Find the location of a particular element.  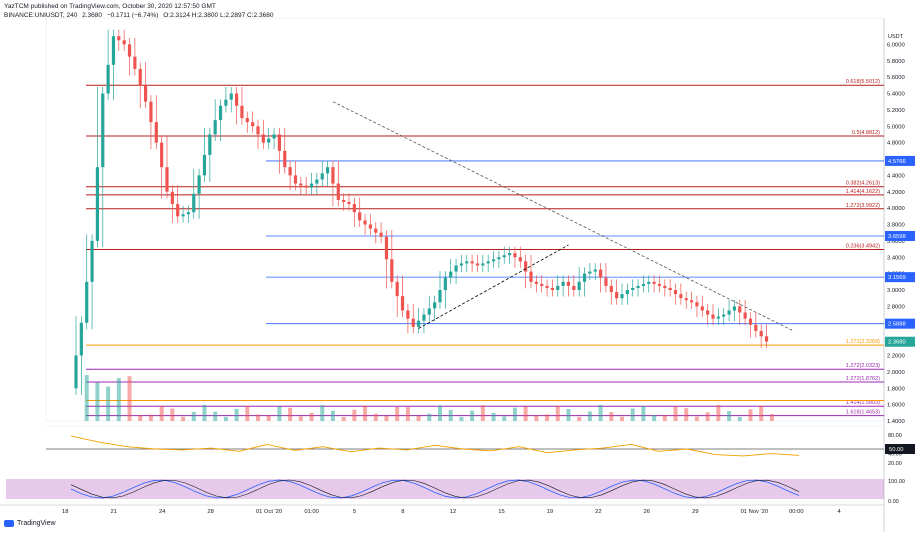

axis-price-tag-label: 3.6598 is located at coordinates (897, 237).